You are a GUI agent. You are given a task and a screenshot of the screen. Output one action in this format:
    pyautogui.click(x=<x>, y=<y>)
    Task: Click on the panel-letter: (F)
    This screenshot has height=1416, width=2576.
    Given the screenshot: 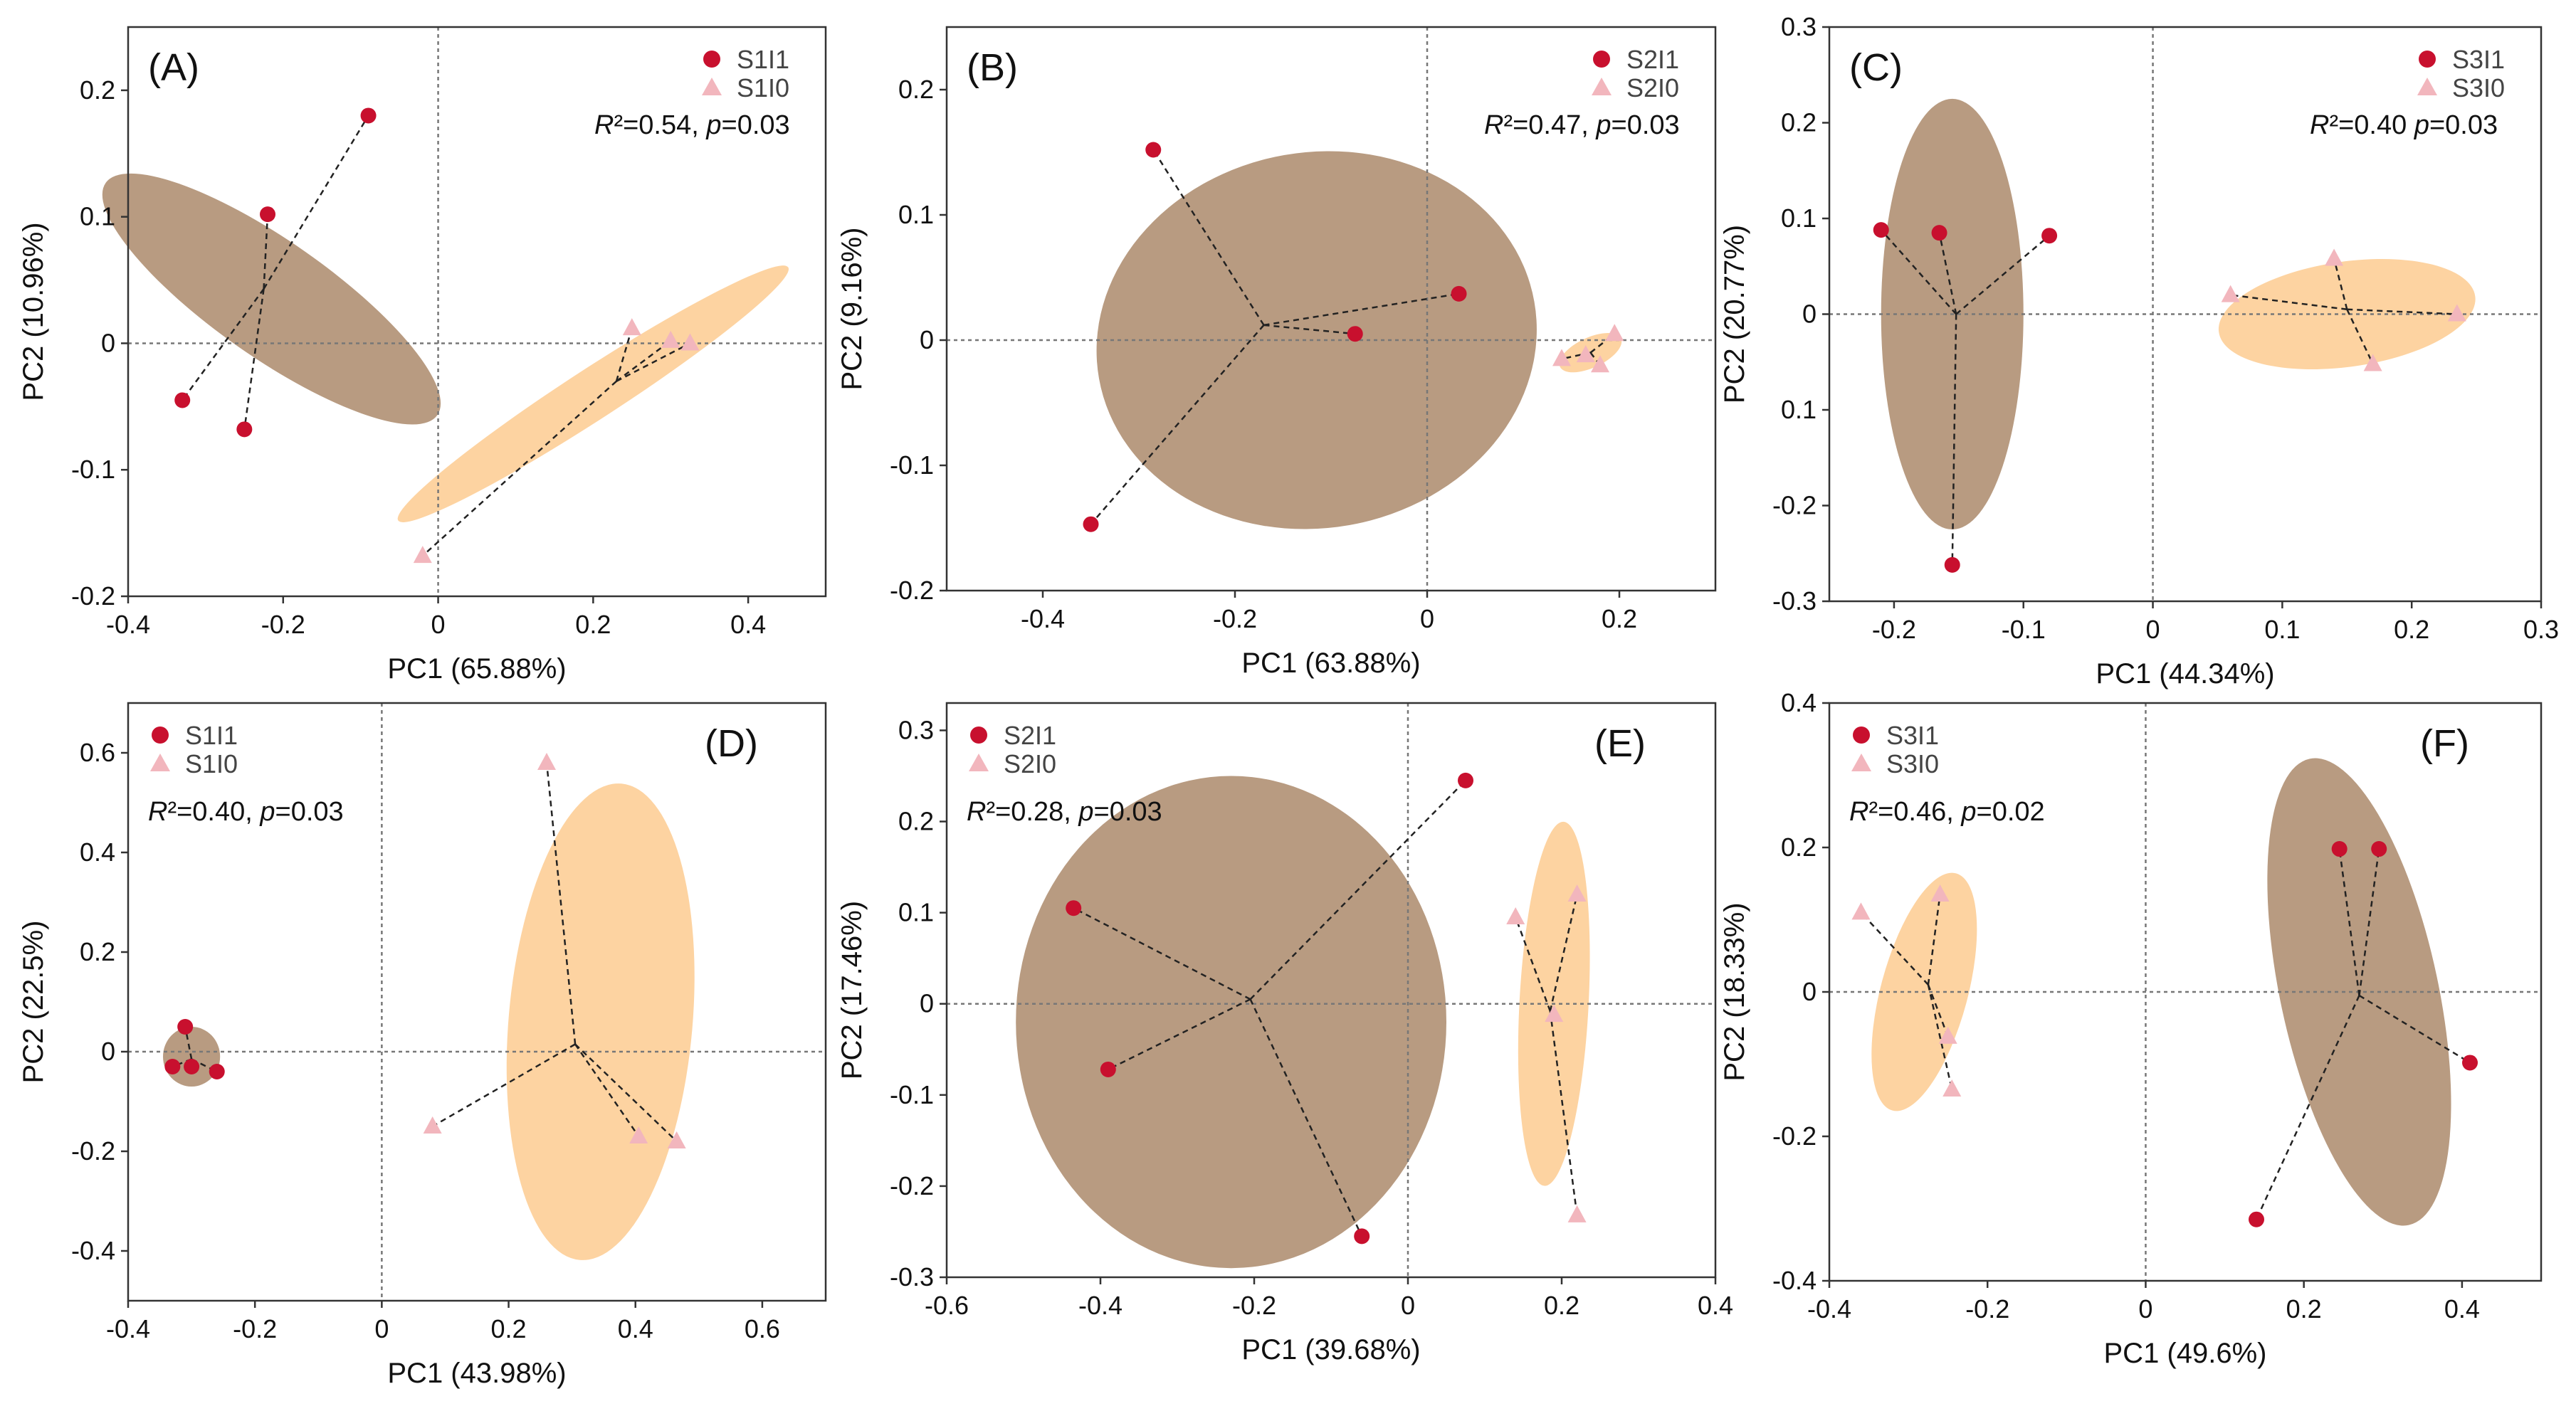 What is the action you would take?
    pyautogui.click(x=2444, y=744)
    